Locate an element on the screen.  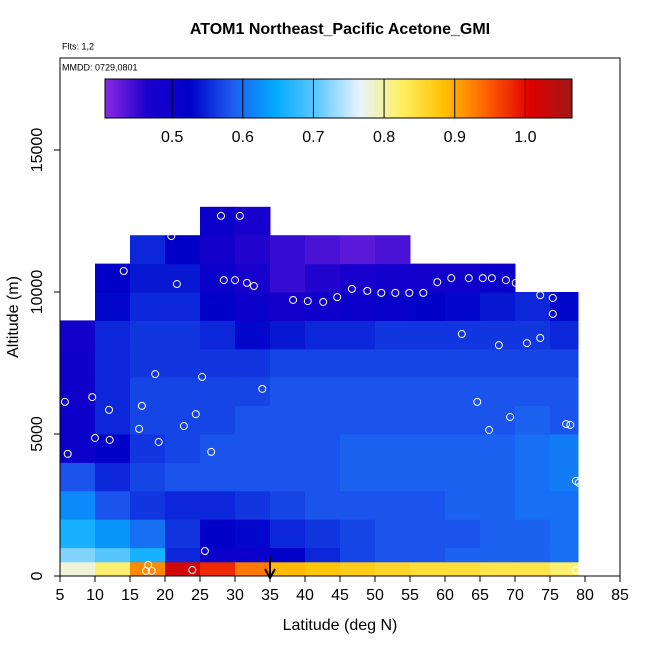
y-tick-label: 15000 is located at coordinates (37, 150).